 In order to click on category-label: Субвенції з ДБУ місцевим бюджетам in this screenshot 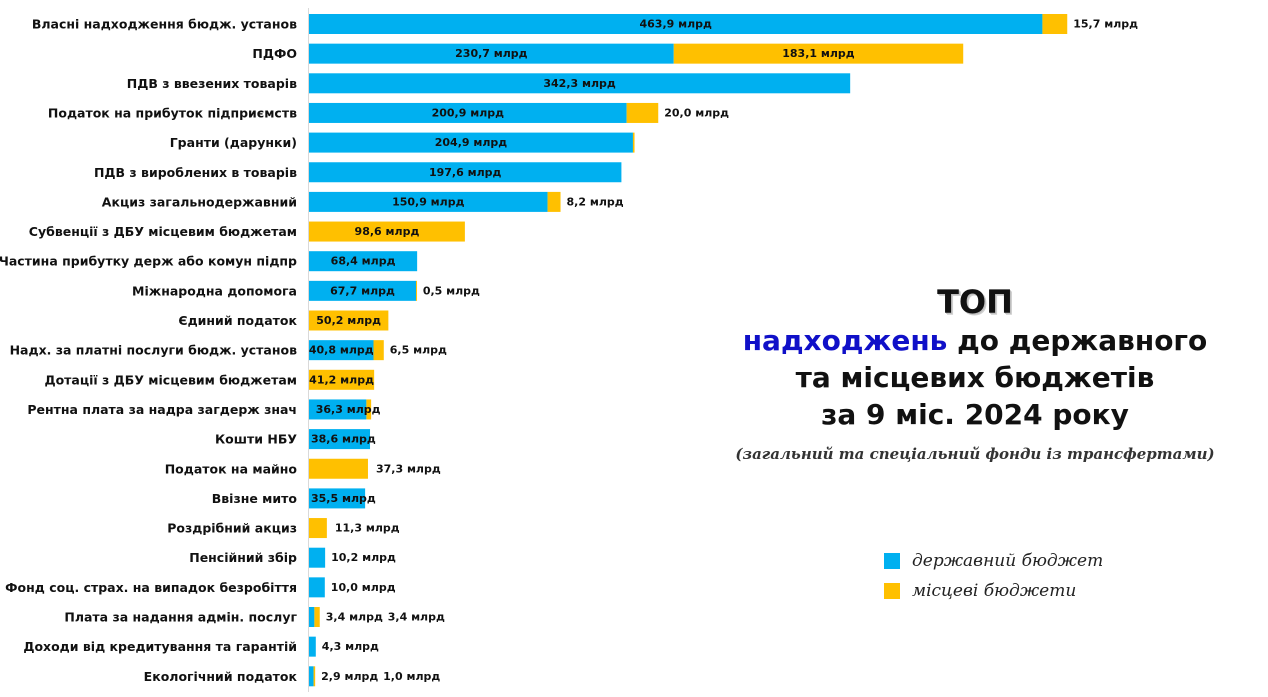, I will do `click(163, 231)`.